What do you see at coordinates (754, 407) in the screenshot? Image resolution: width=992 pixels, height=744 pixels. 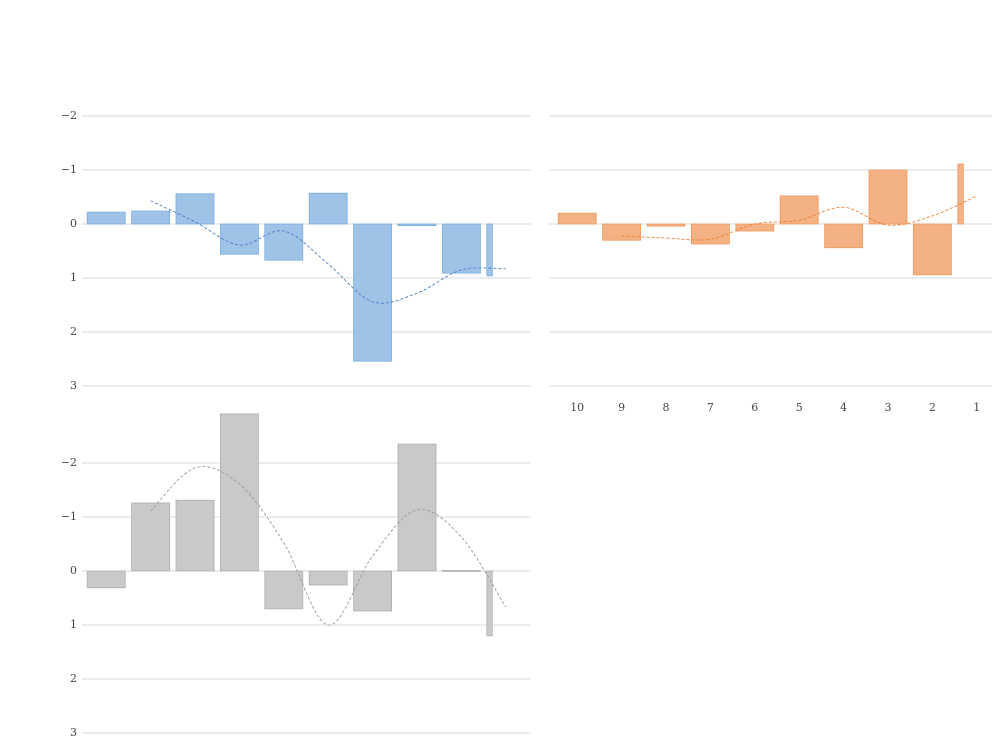 I see `x-tick-label: 6` at bounding box center [754, 407].